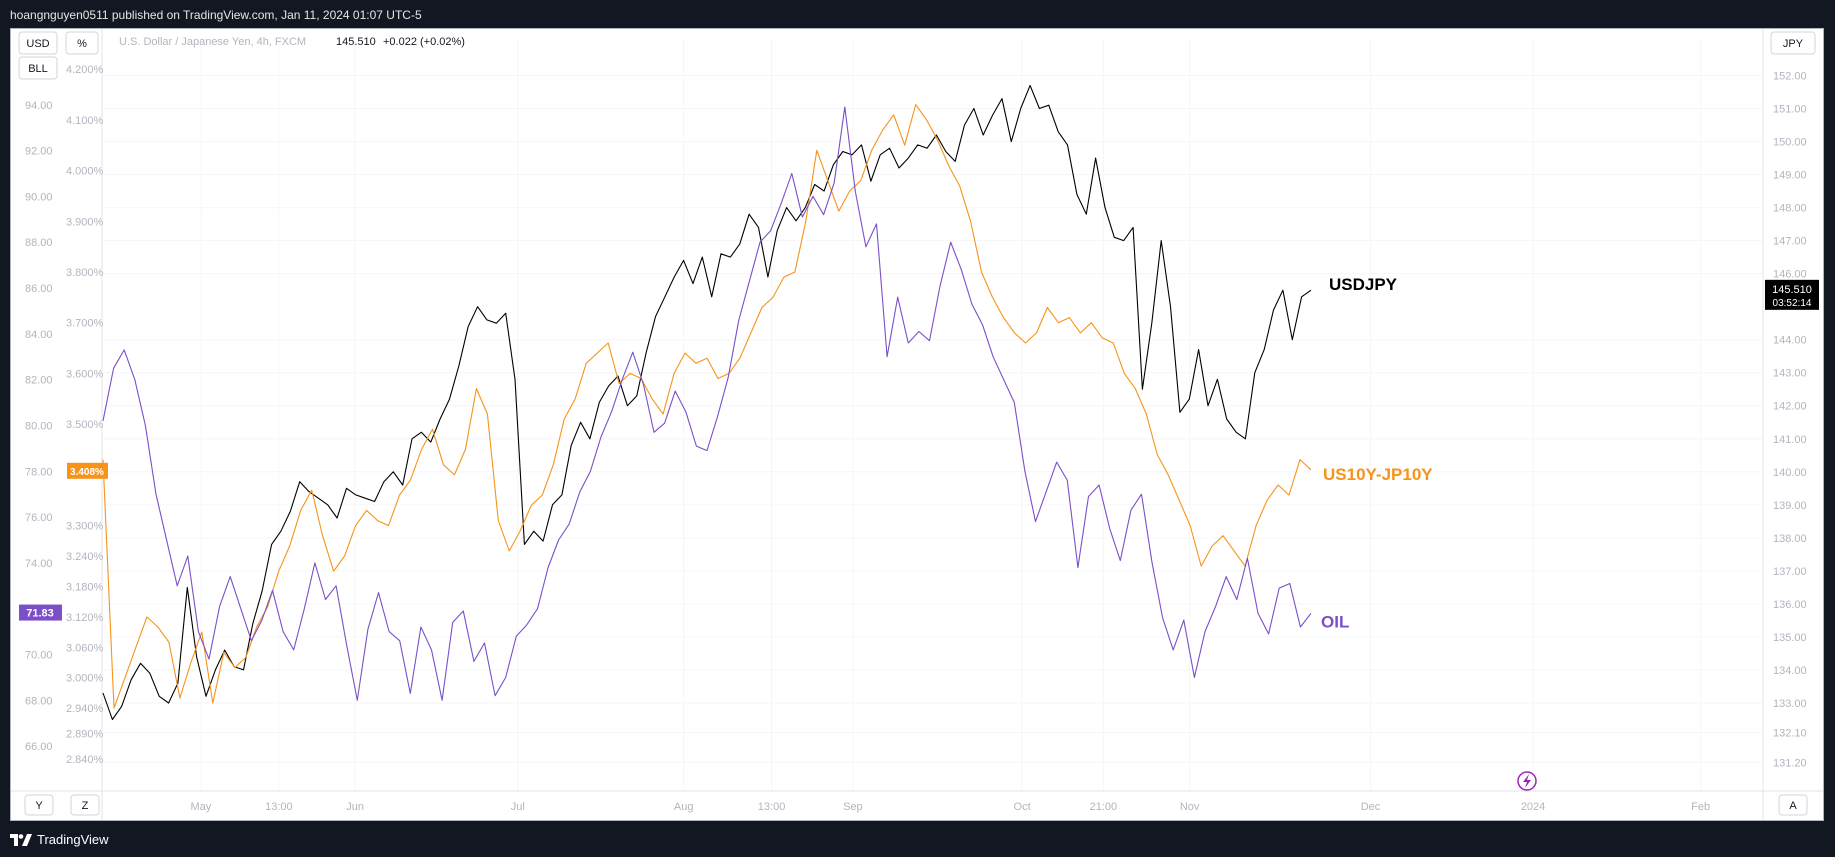  Describe the element at coordinates (917, 839) in the screenshot. I see `footer-bar: TradingView` at that location.